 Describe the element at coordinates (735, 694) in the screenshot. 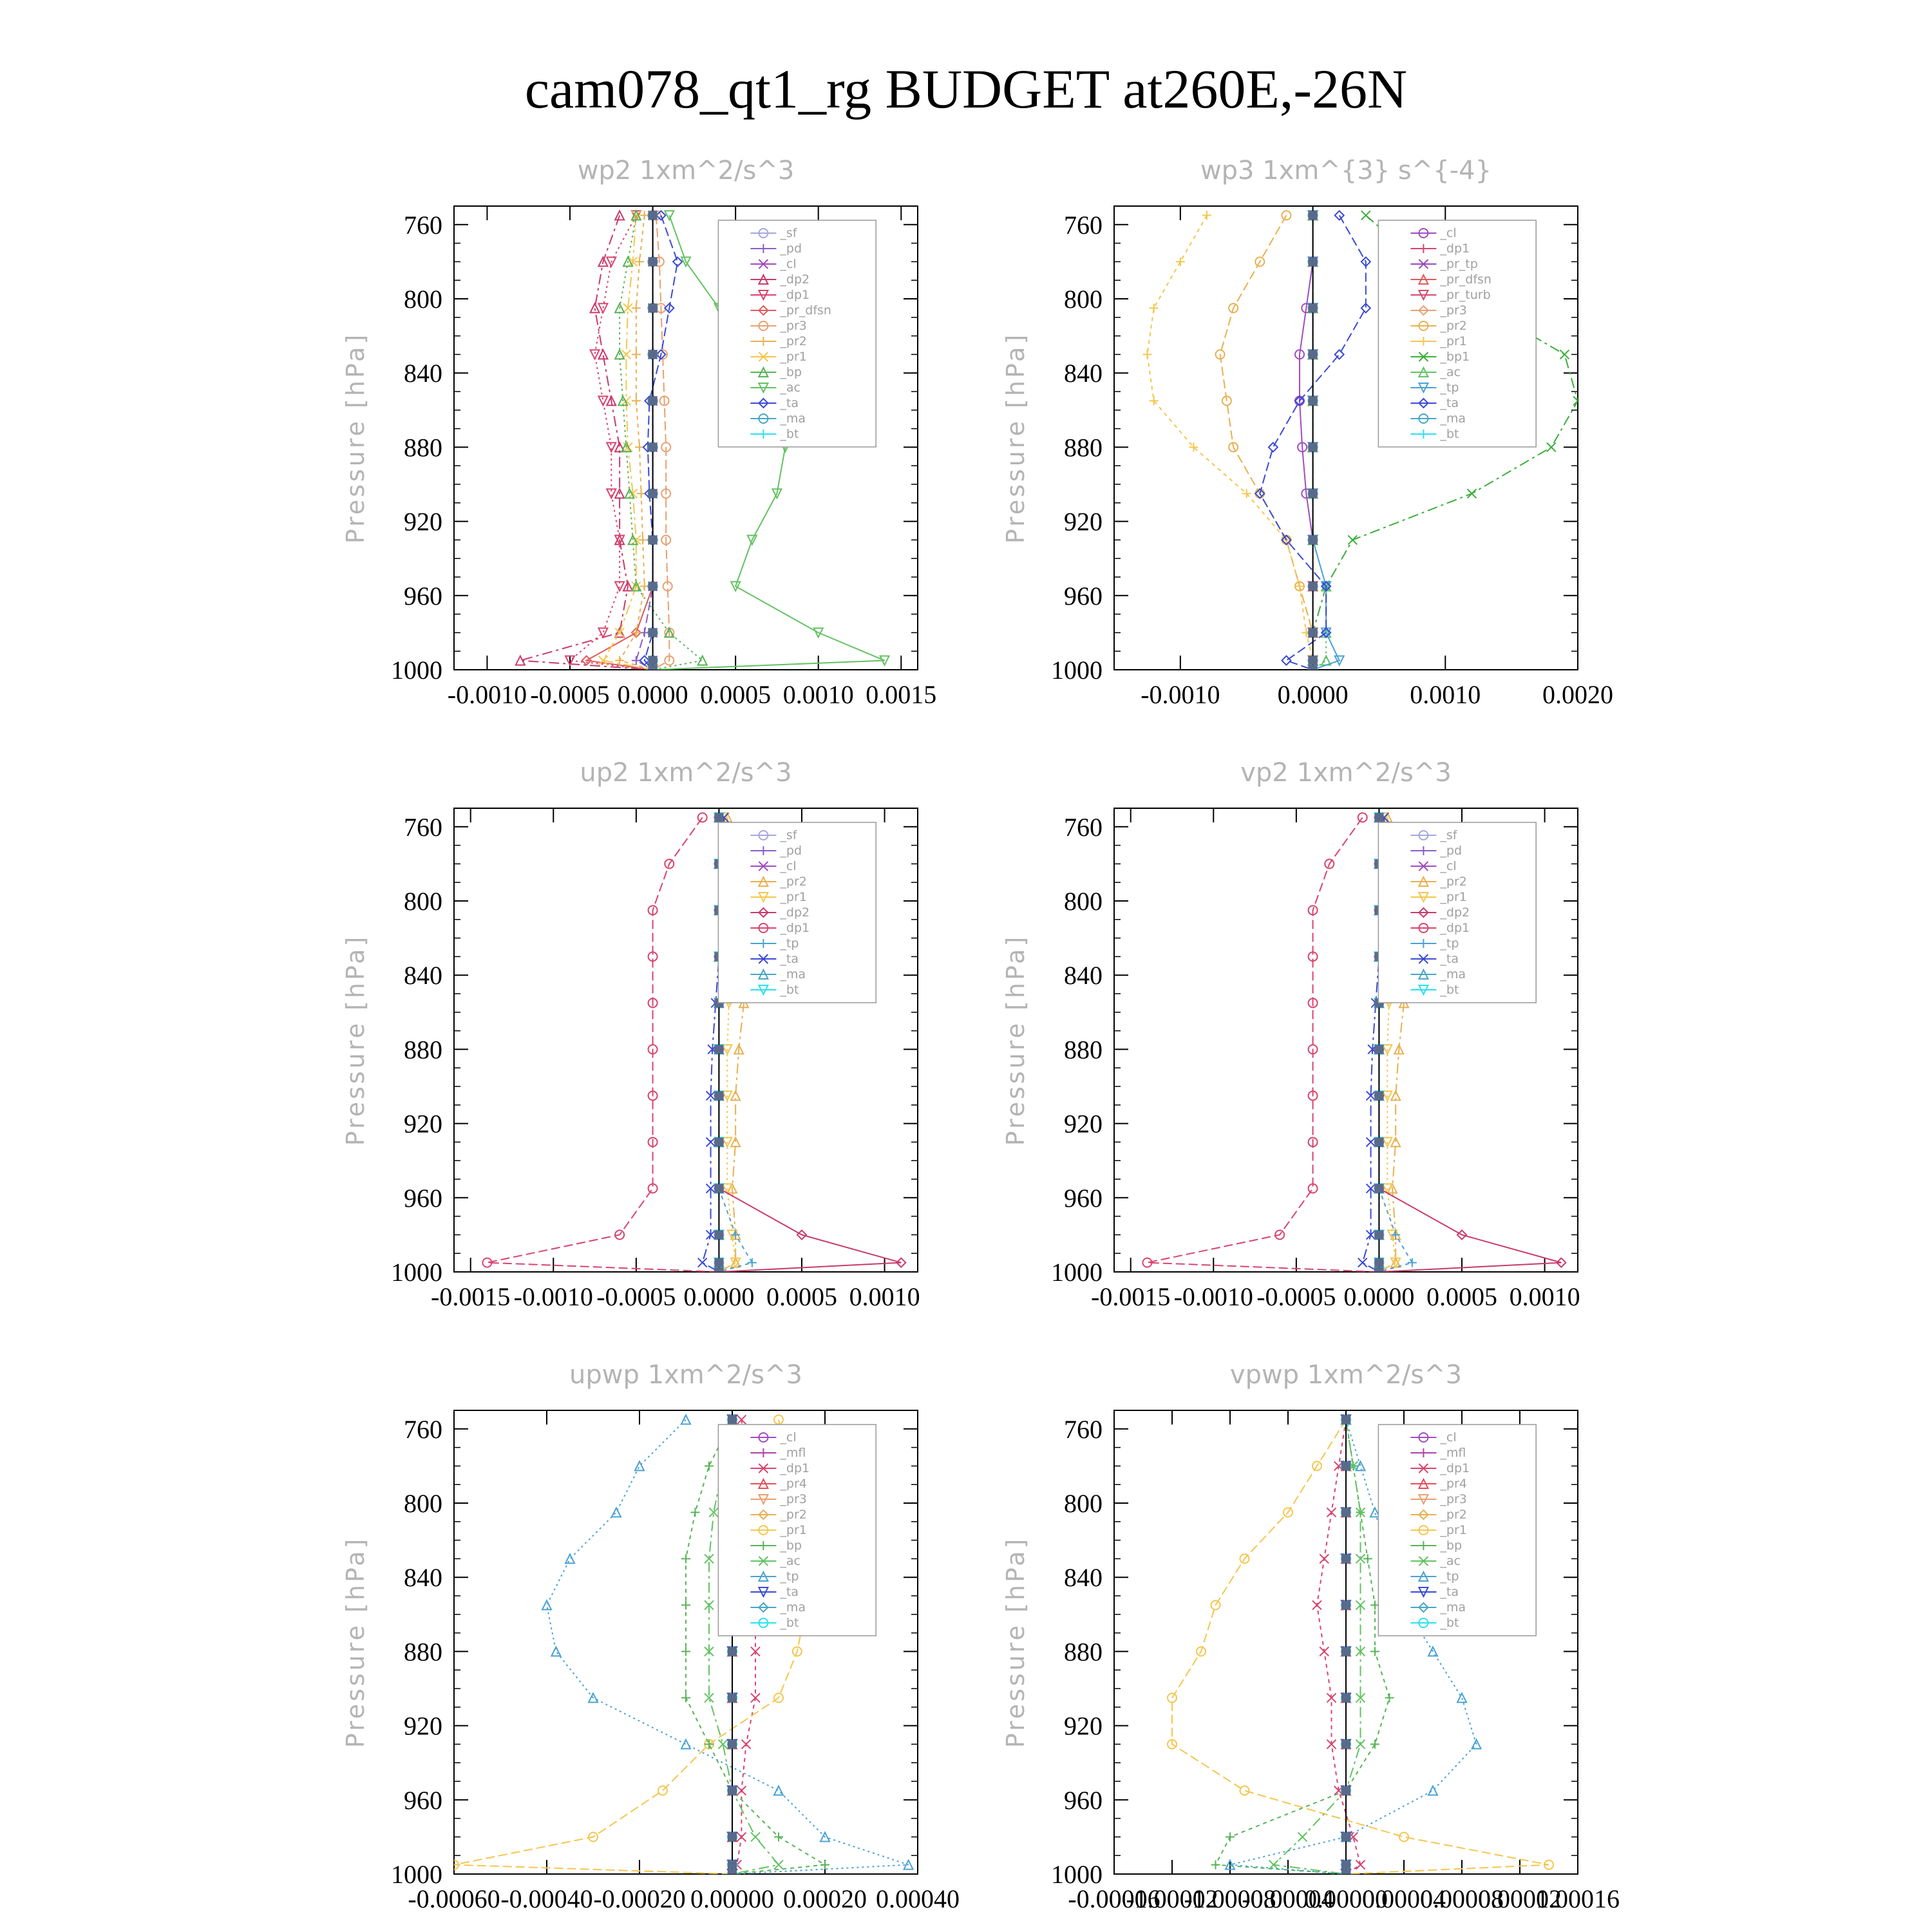

I see `x-tick-label: 0.0005` at that location.